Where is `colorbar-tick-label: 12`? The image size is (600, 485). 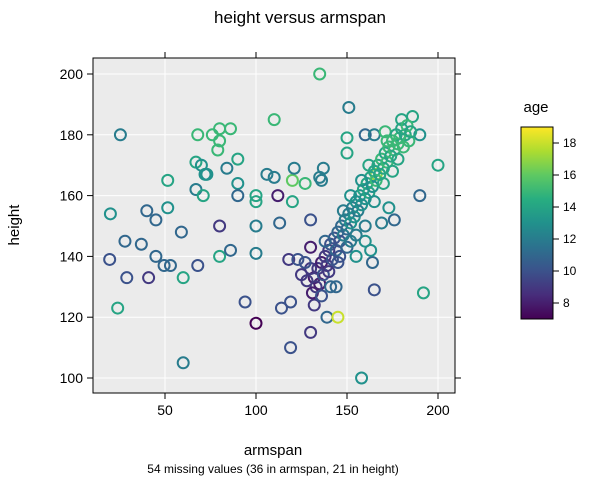 colorbar-tick-label: 12 is located at coordinates (570, 239).